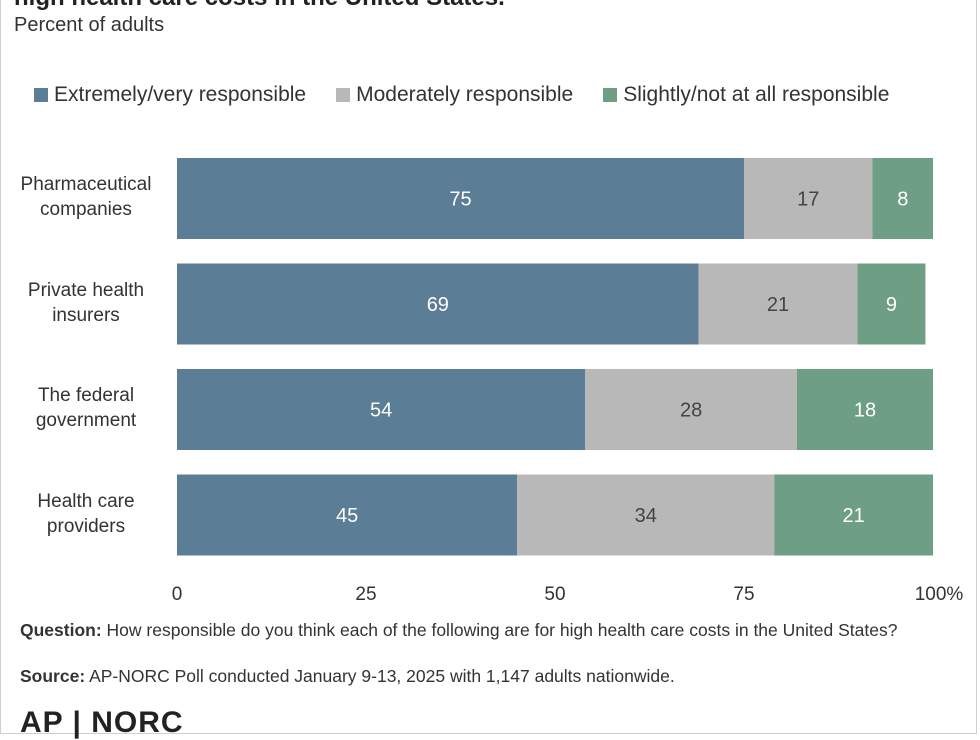  I want to click on category-label-line: Pharmaceutical, so click(86, 184).